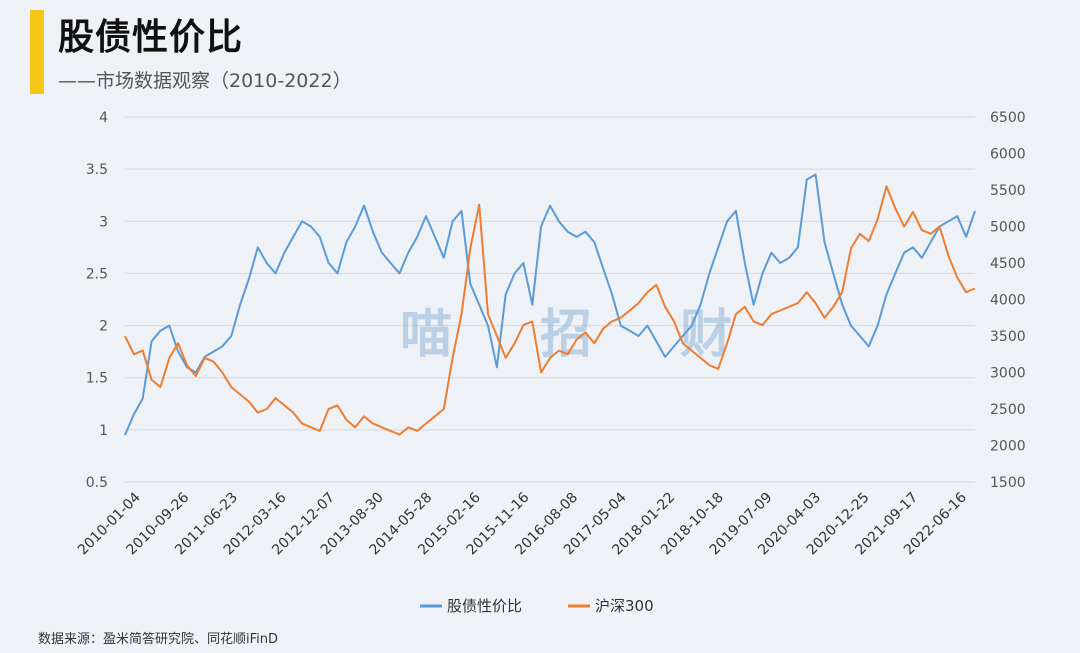 This screenshot has width=1080, height=653. What do you see at coordinates (97, 483) in the screenshot?
I see `left-tick-label: 0.5` at bounding box center [97, 483].